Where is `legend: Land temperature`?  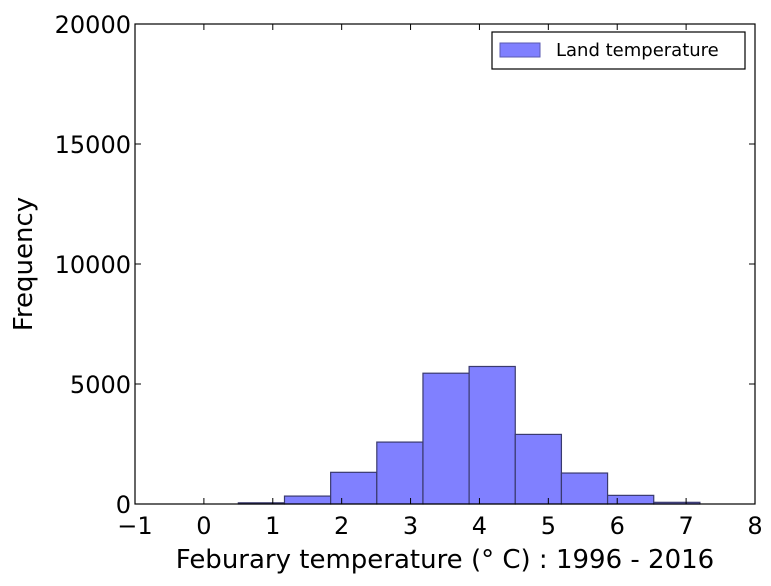
legend: Land temperature is located at coordinates (618, 50).